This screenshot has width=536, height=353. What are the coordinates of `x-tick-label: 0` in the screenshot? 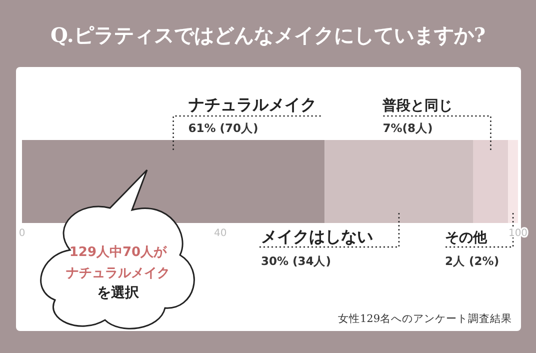 It's located at (22, 233).